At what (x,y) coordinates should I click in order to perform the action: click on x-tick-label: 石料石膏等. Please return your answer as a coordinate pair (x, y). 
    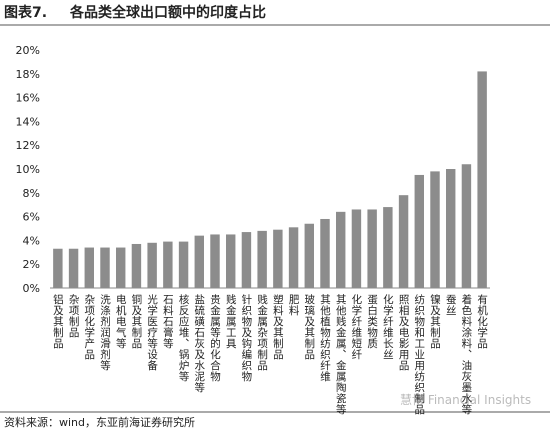
    Looking at the image, I should click on (168, 321).